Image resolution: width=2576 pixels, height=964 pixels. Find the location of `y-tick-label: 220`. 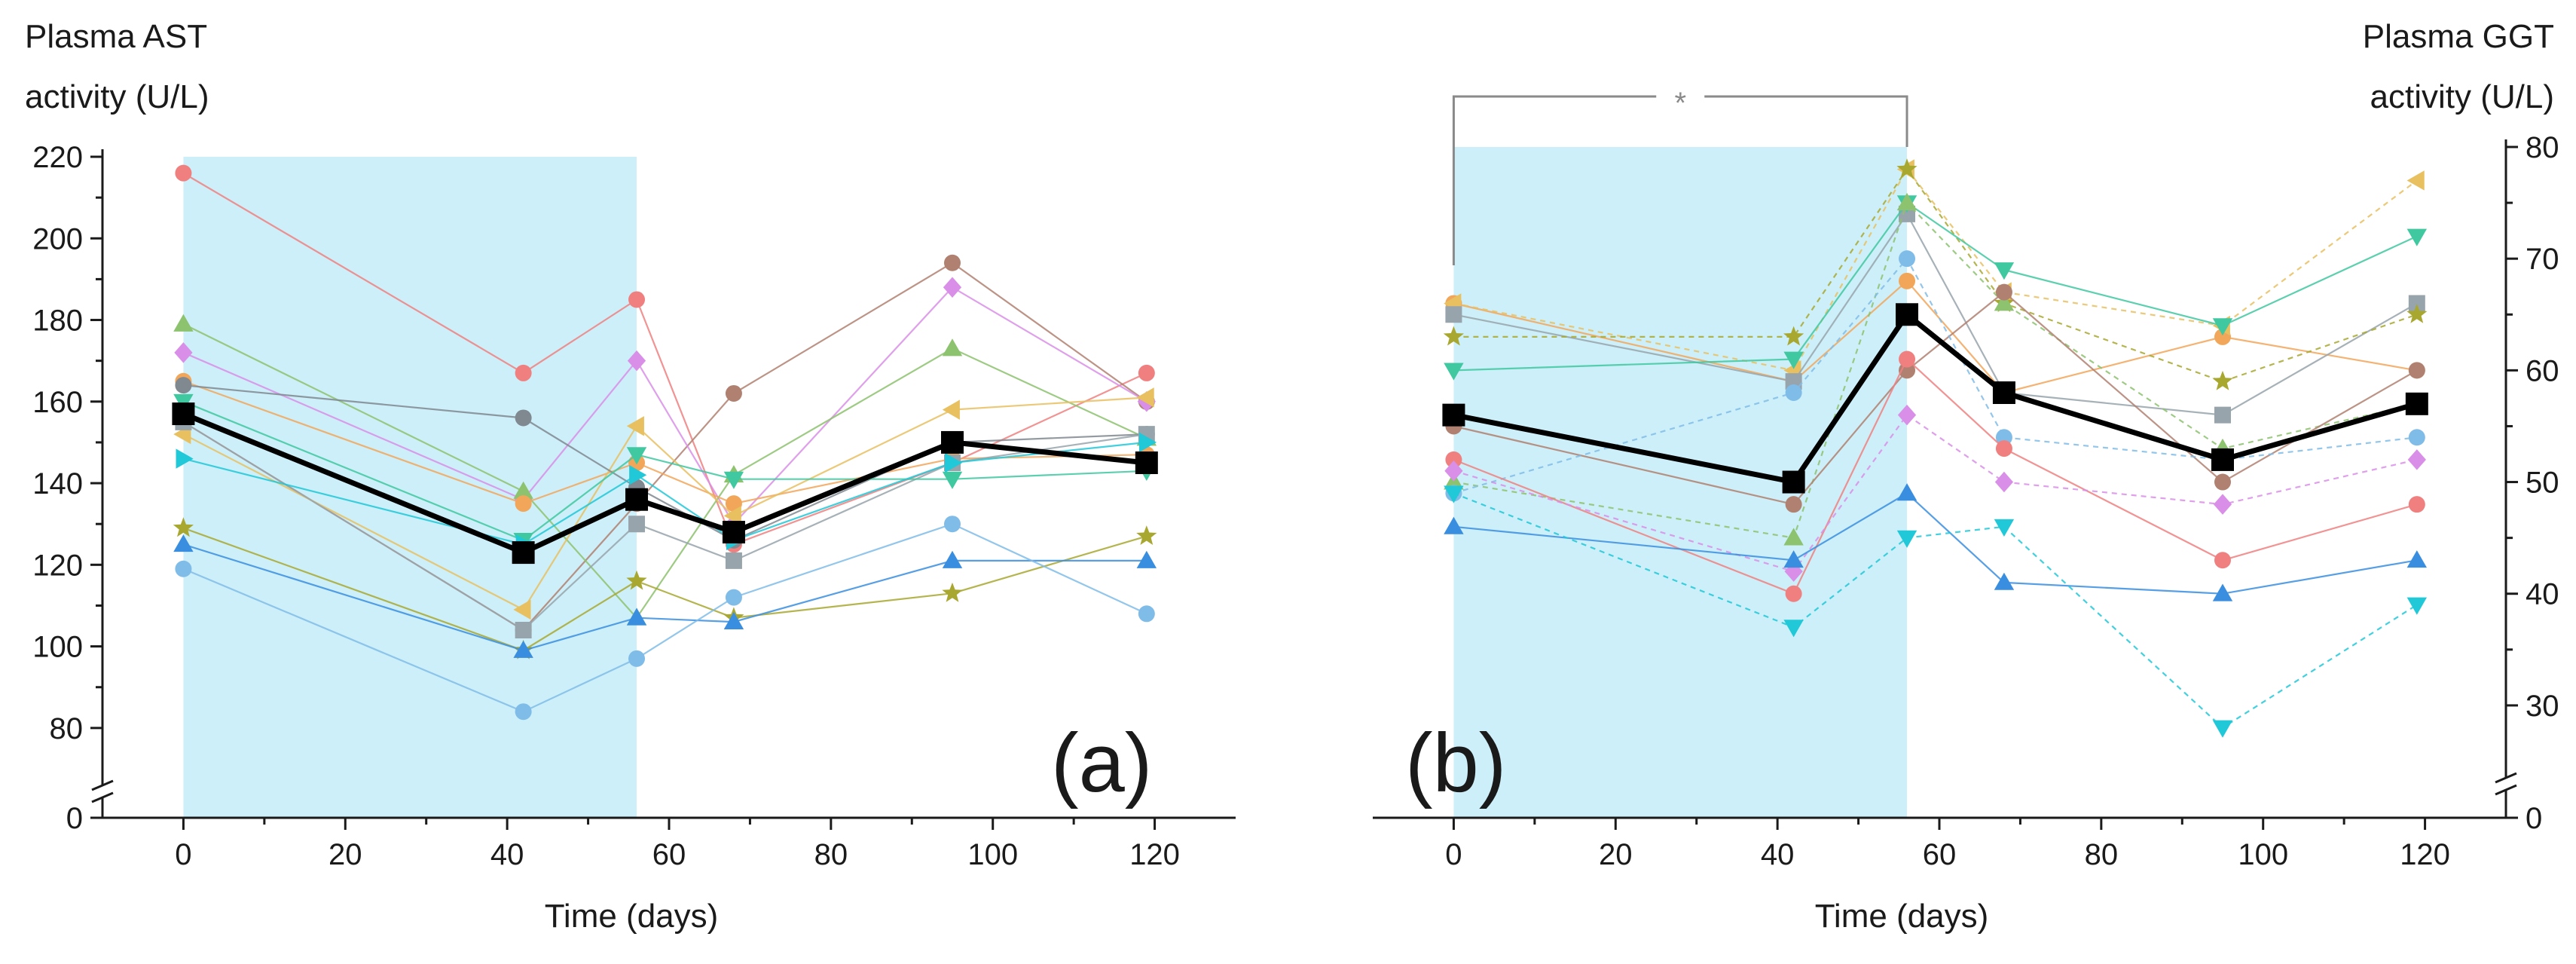

y-tick-label: 220 is located at coordinates (58, 158).